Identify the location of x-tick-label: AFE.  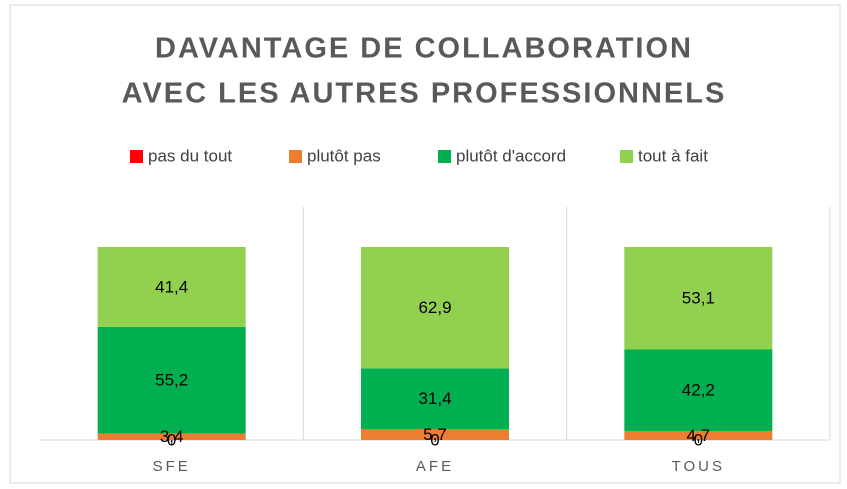
(435, 466).